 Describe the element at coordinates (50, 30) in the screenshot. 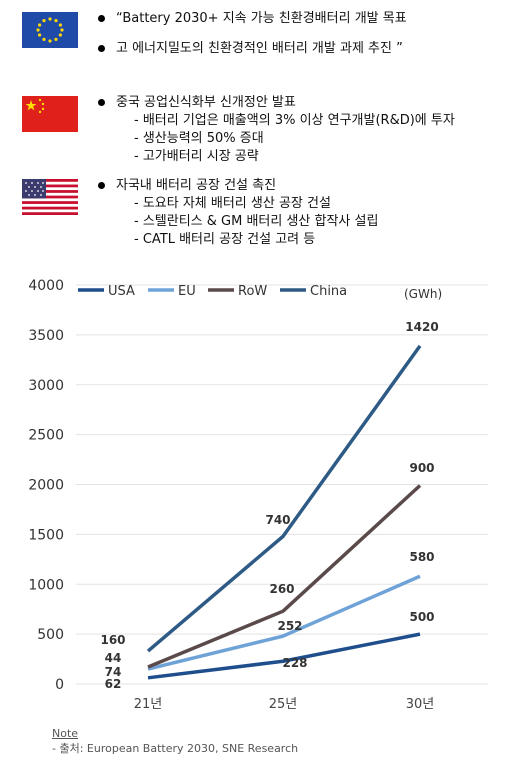

I see `eu-flag-icon` at that location.